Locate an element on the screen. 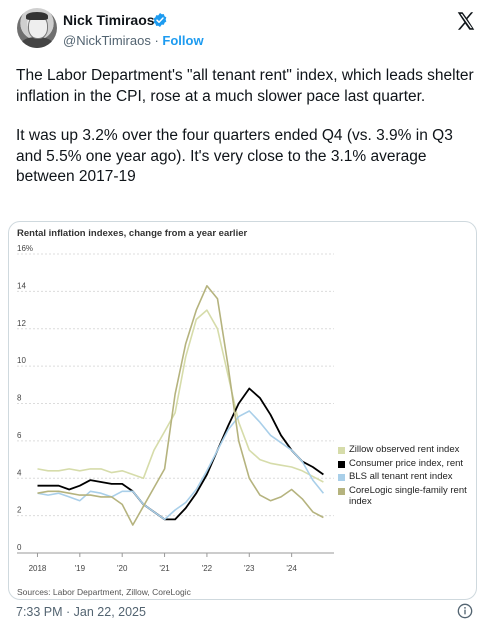 This screenshot has height=625, width=492. x-tick-label: '19 is located at coordinates (80, 568).